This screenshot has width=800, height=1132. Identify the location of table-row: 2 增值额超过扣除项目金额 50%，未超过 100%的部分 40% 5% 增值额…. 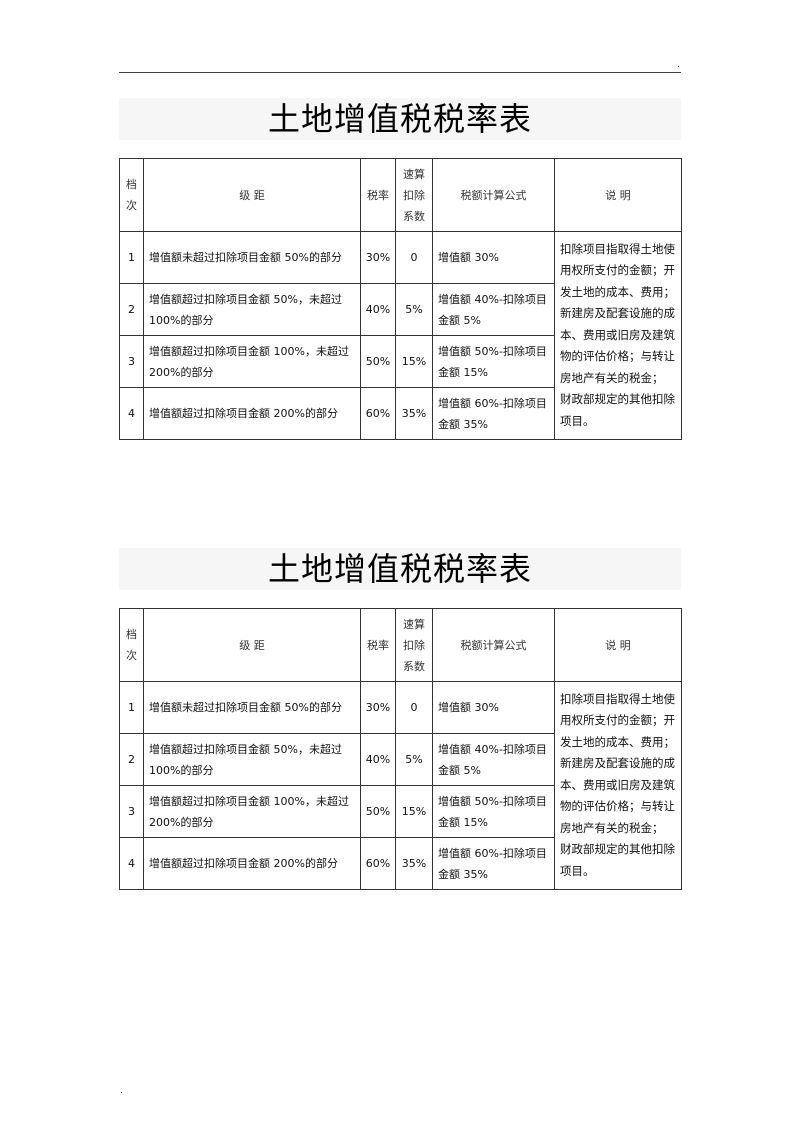
(400, 309).